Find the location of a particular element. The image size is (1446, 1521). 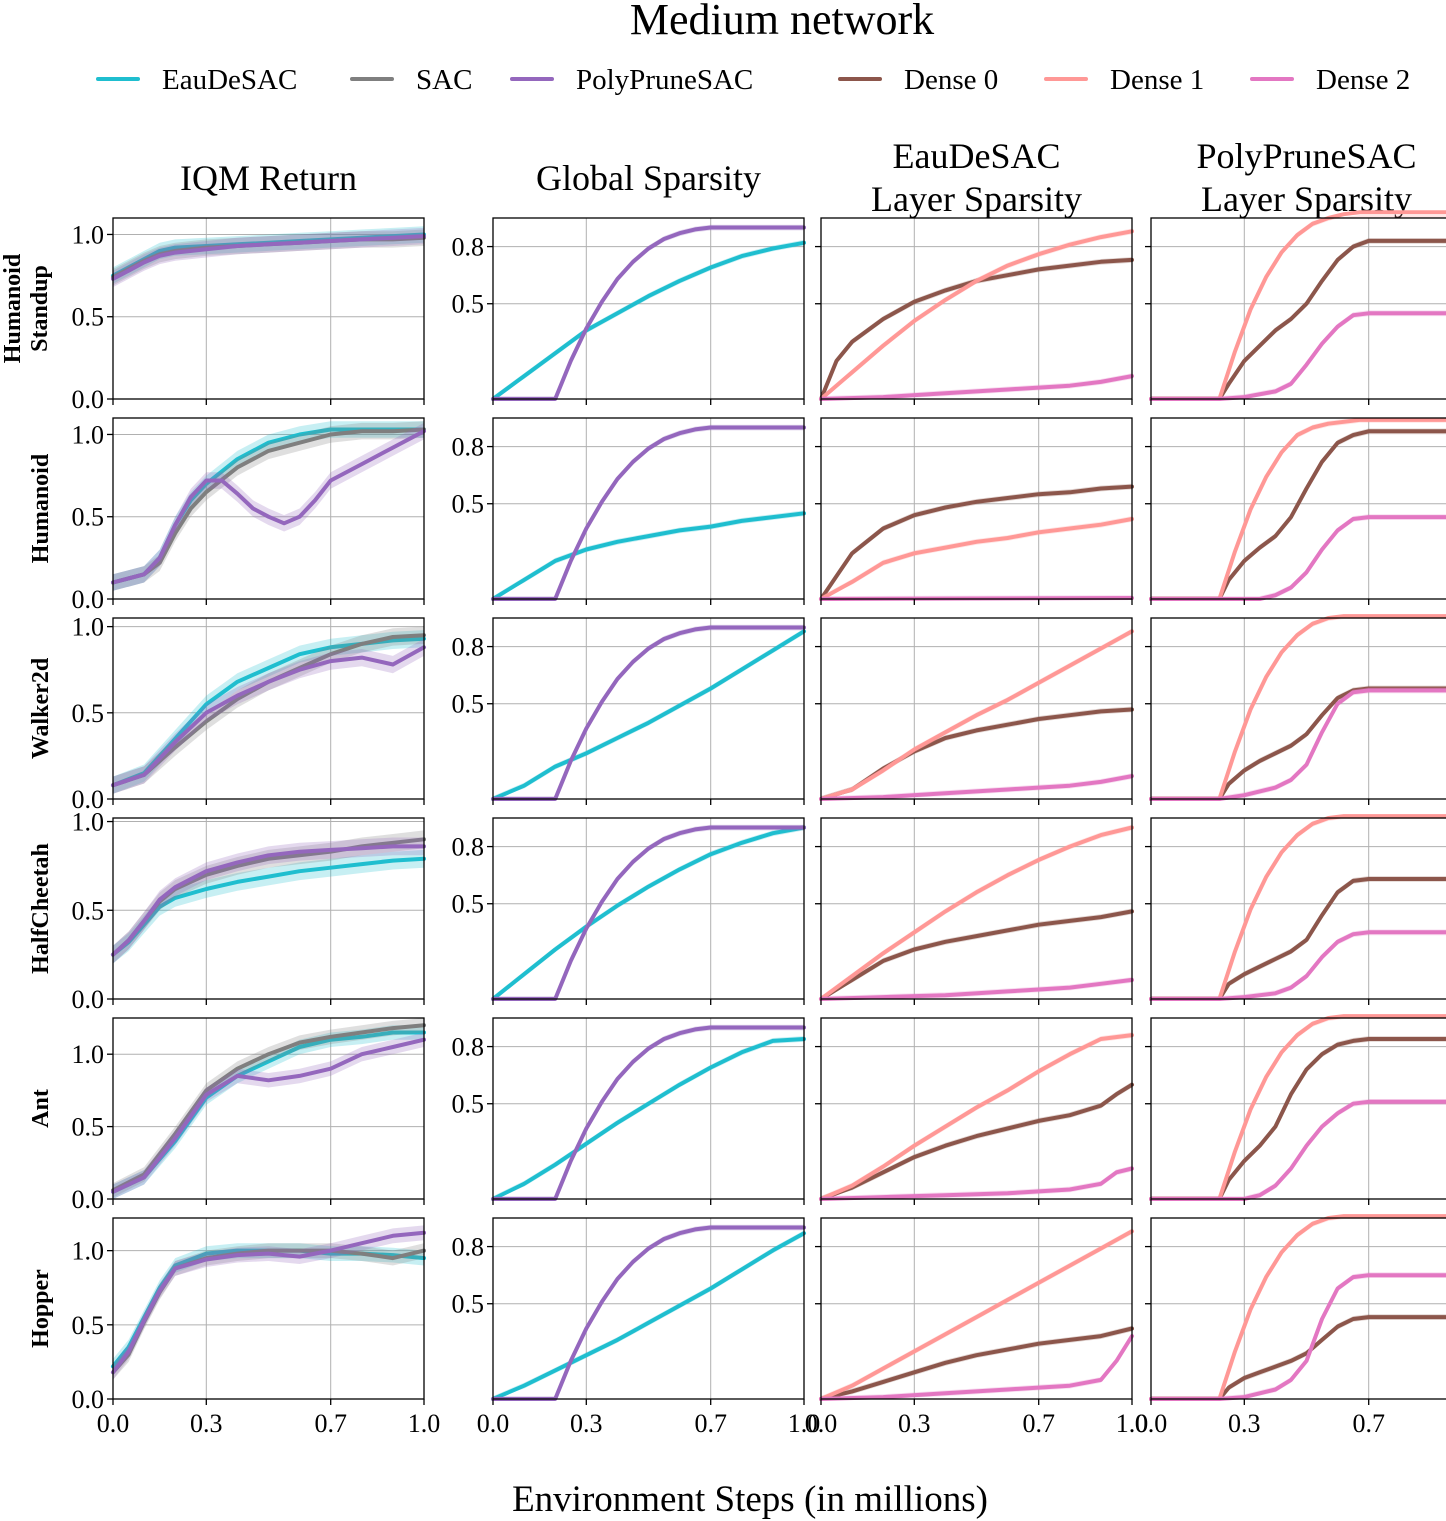

panel-humanoid-standup-polyprunesac-layer-sparsity is located at coordinates (1295, 307).